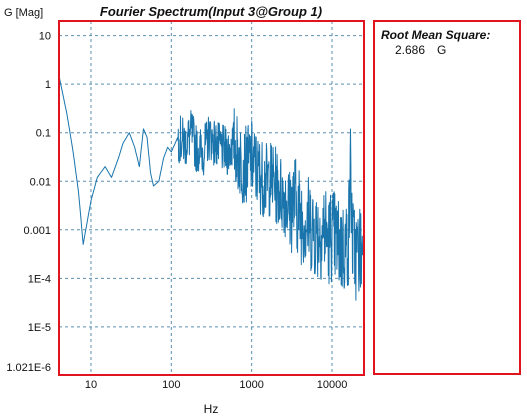  I want to click on x-tick-label: 10, so click(91, 385).